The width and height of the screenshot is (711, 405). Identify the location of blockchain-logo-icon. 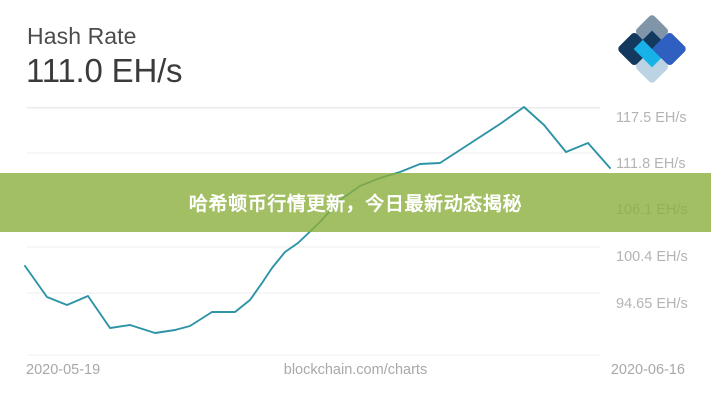
(652, 49).